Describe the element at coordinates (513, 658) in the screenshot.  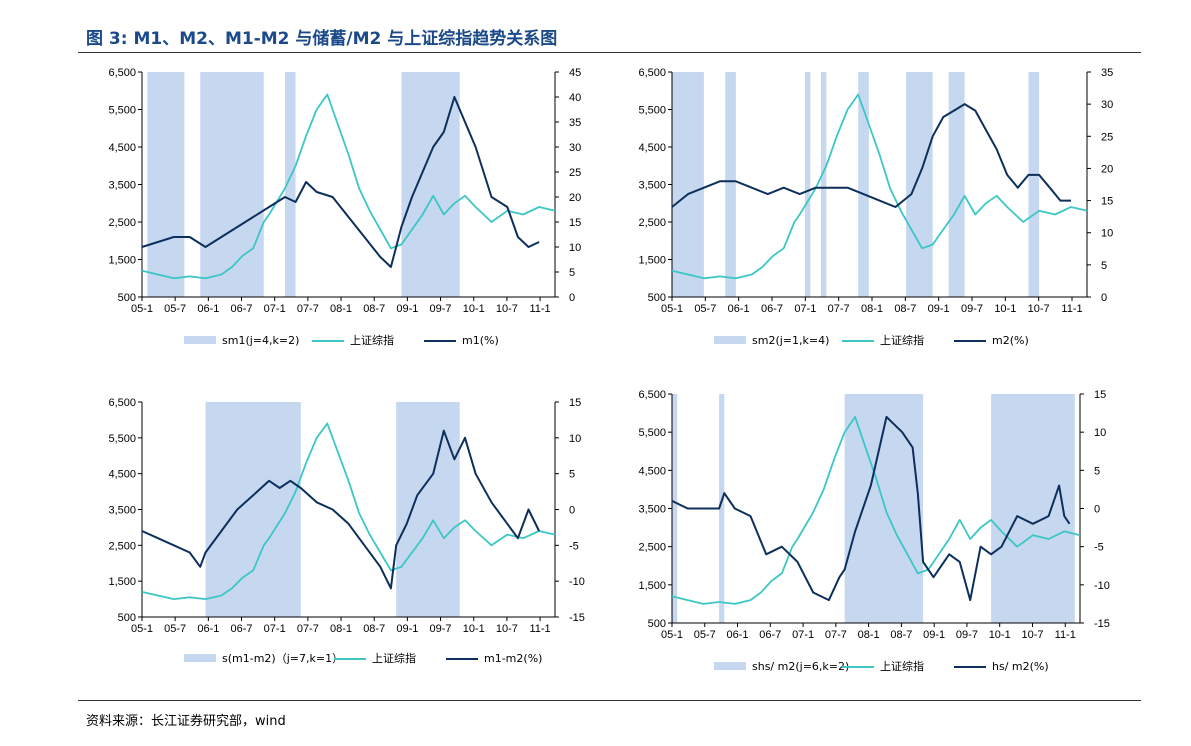
I see `legend-label-ratio: m1-m2(%)` at that location.